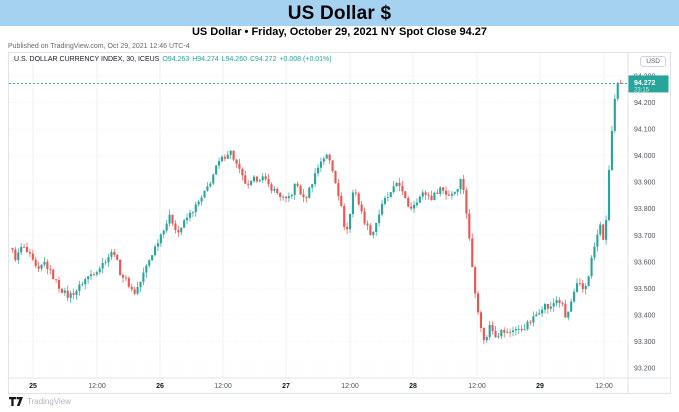 This screenshot has width=679, height=412. Describe the element at coordinates (33, 386) in the screenshot. I see `svg-text: 25` at that location.